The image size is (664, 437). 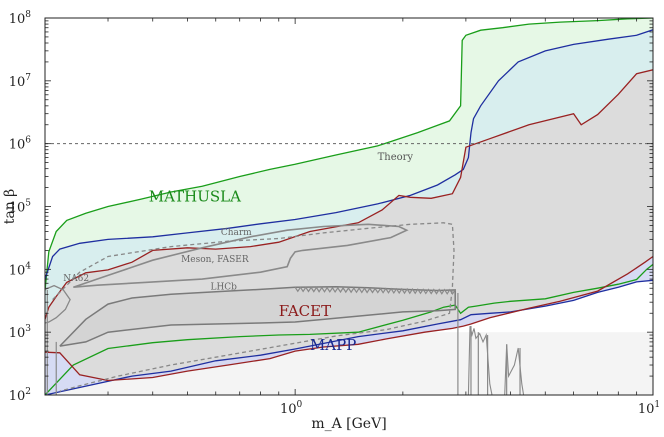 I want to click on y-tick-label: 103, so click(x=20, y=332).